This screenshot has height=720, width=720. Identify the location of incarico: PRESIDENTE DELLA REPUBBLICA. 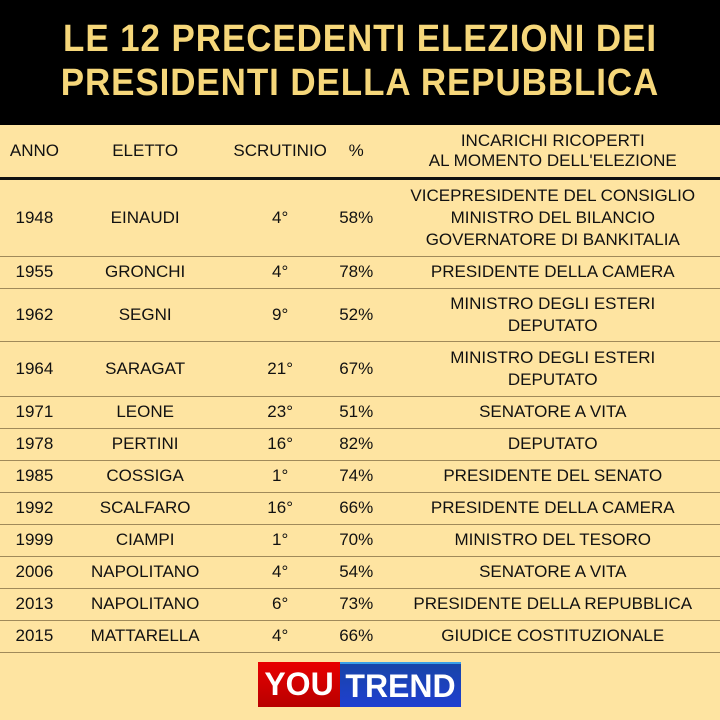
(553, 603).